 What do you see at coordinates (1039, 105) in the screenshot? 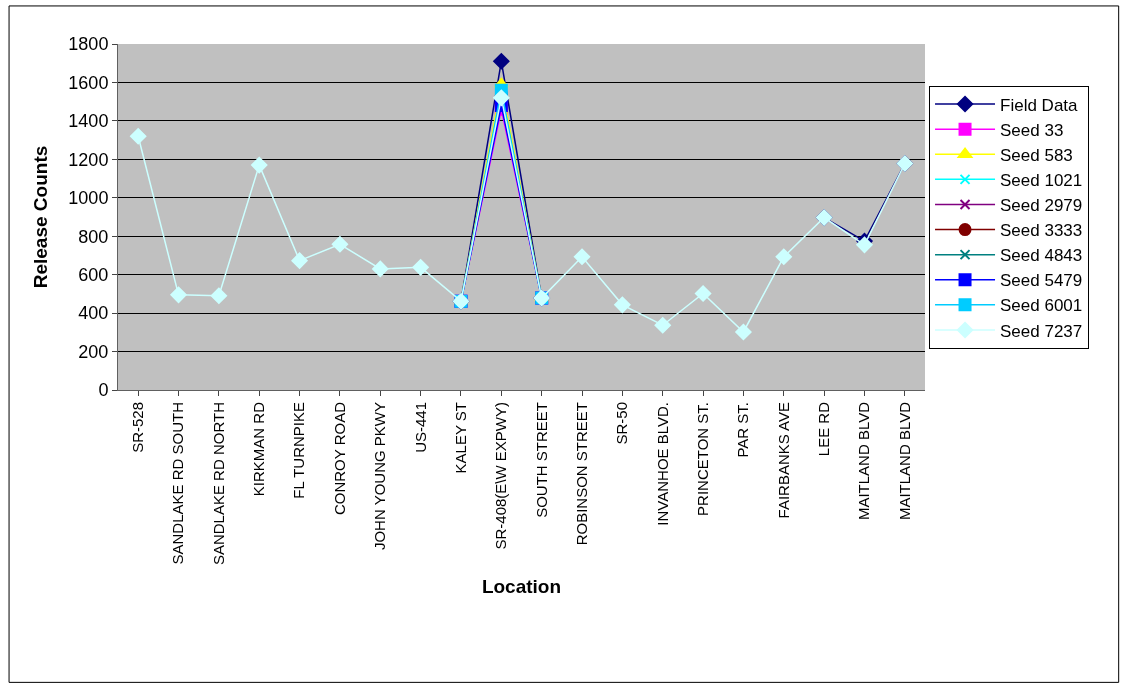
I see `legend-label: Field Data` at bounding box center [1039, 105].